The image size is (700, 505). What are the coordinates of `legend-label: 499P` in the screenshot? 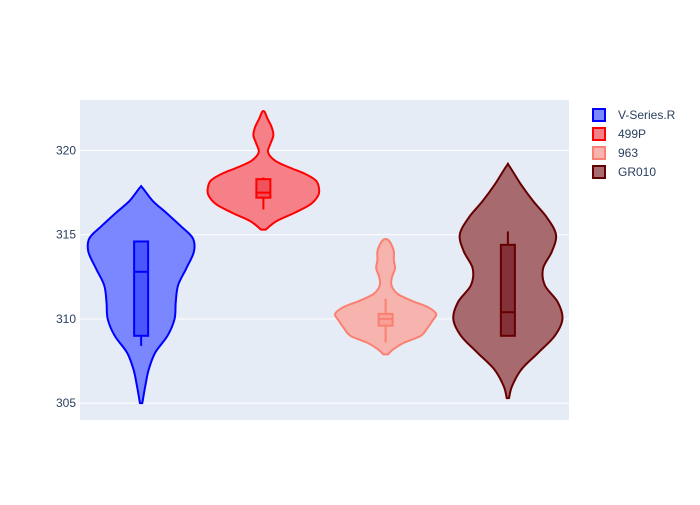 It's located at (632, 134).